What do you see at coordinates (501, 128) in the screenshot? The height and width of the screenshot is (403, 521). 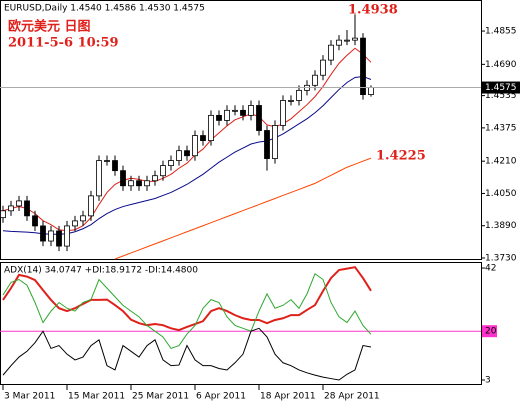 I see `y-tick-label: 1.4375` at bounding box center [501, 128].